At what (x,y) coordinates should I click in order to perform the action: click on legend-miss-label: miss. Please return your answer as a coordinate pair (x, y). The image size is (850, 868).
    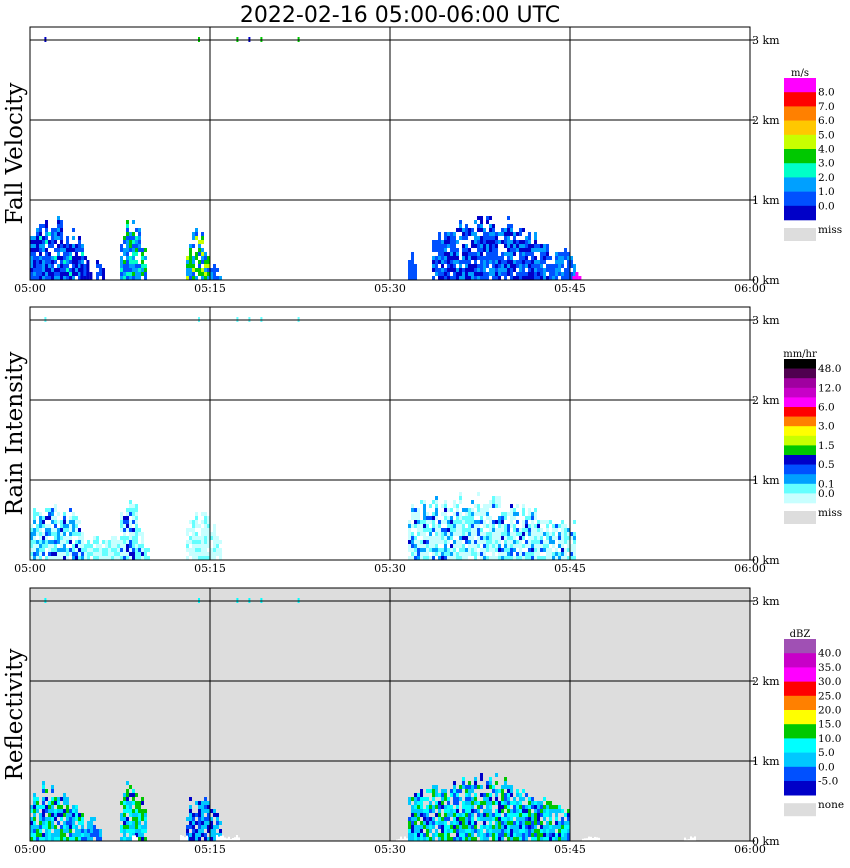
    Looking at the image, I should click on (830, 230).